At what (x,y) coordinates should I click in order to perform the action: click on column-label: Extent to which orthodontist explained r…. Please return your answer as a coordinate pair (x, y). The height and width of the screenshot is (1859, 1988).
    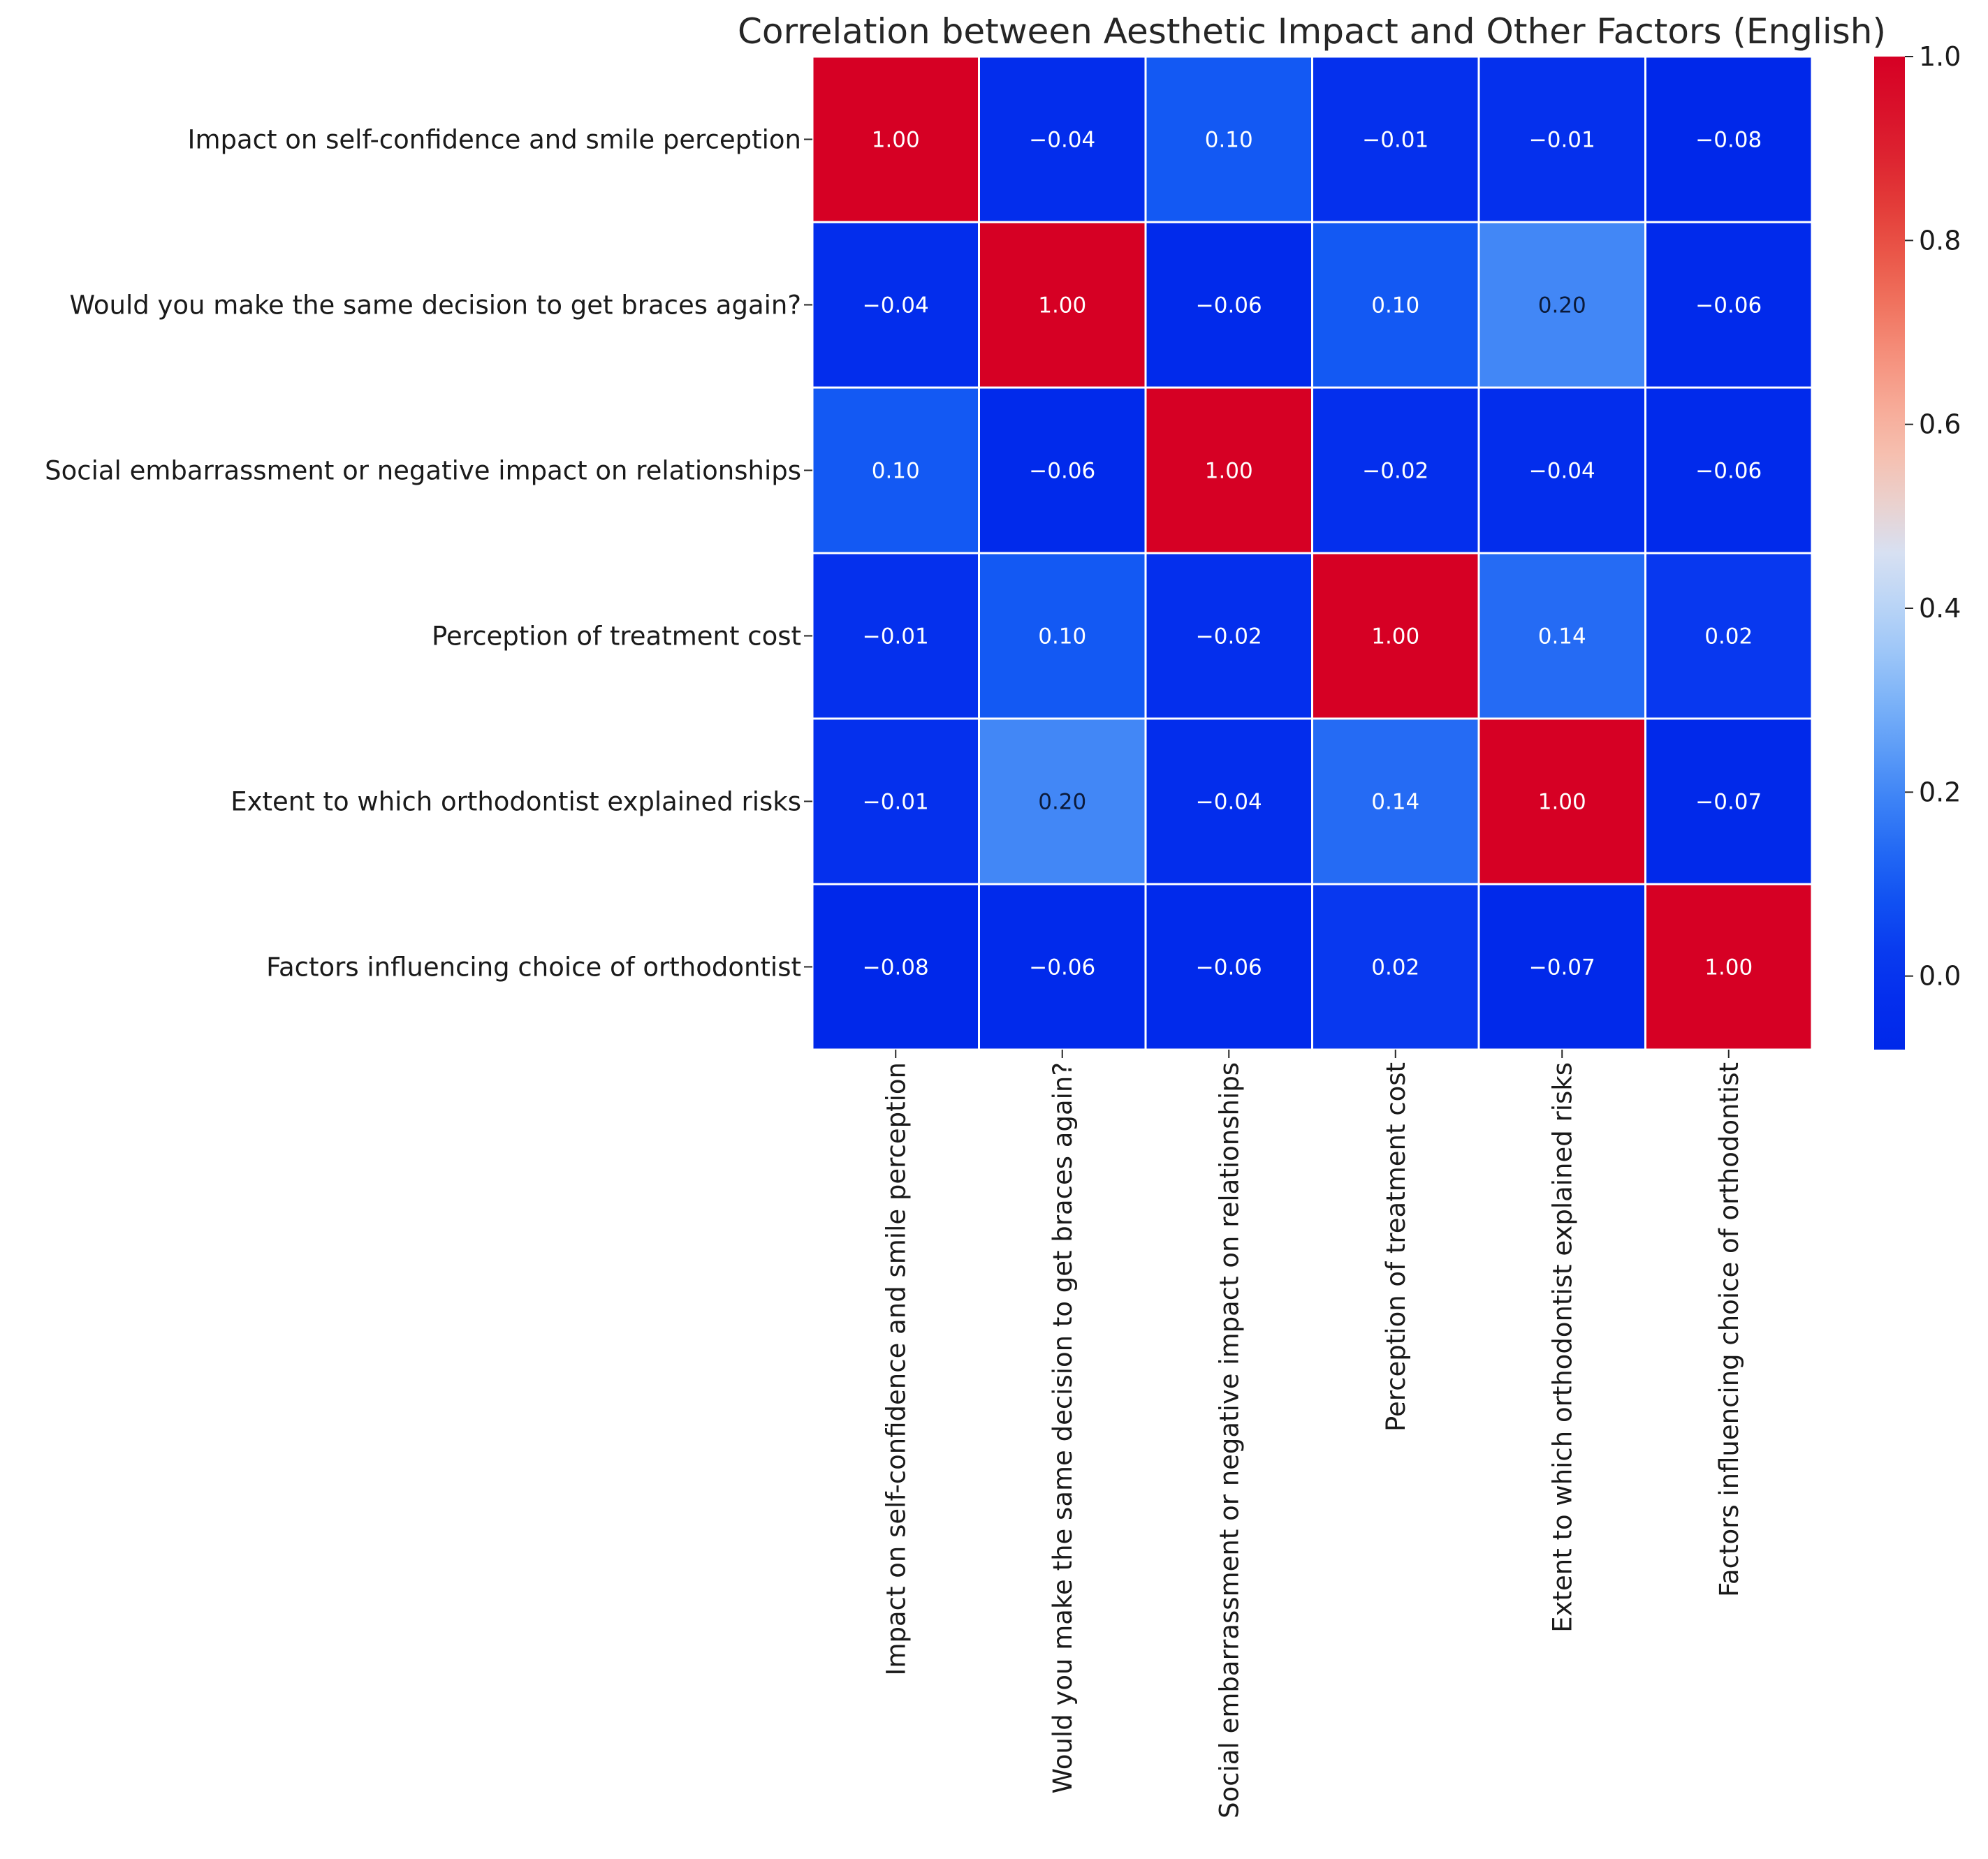
    Looking at the image, I should click on (1562, 1347).